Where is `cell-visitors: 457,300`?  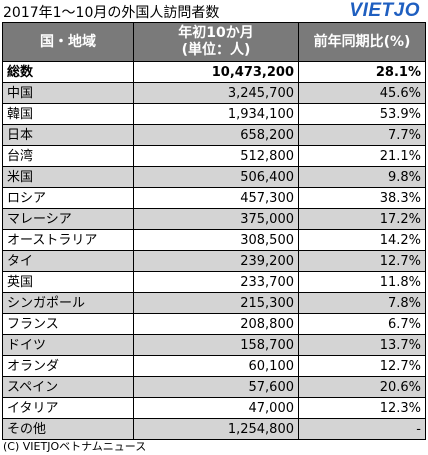 cell-visitors: 457,300 is located at coordinates (216, 198).